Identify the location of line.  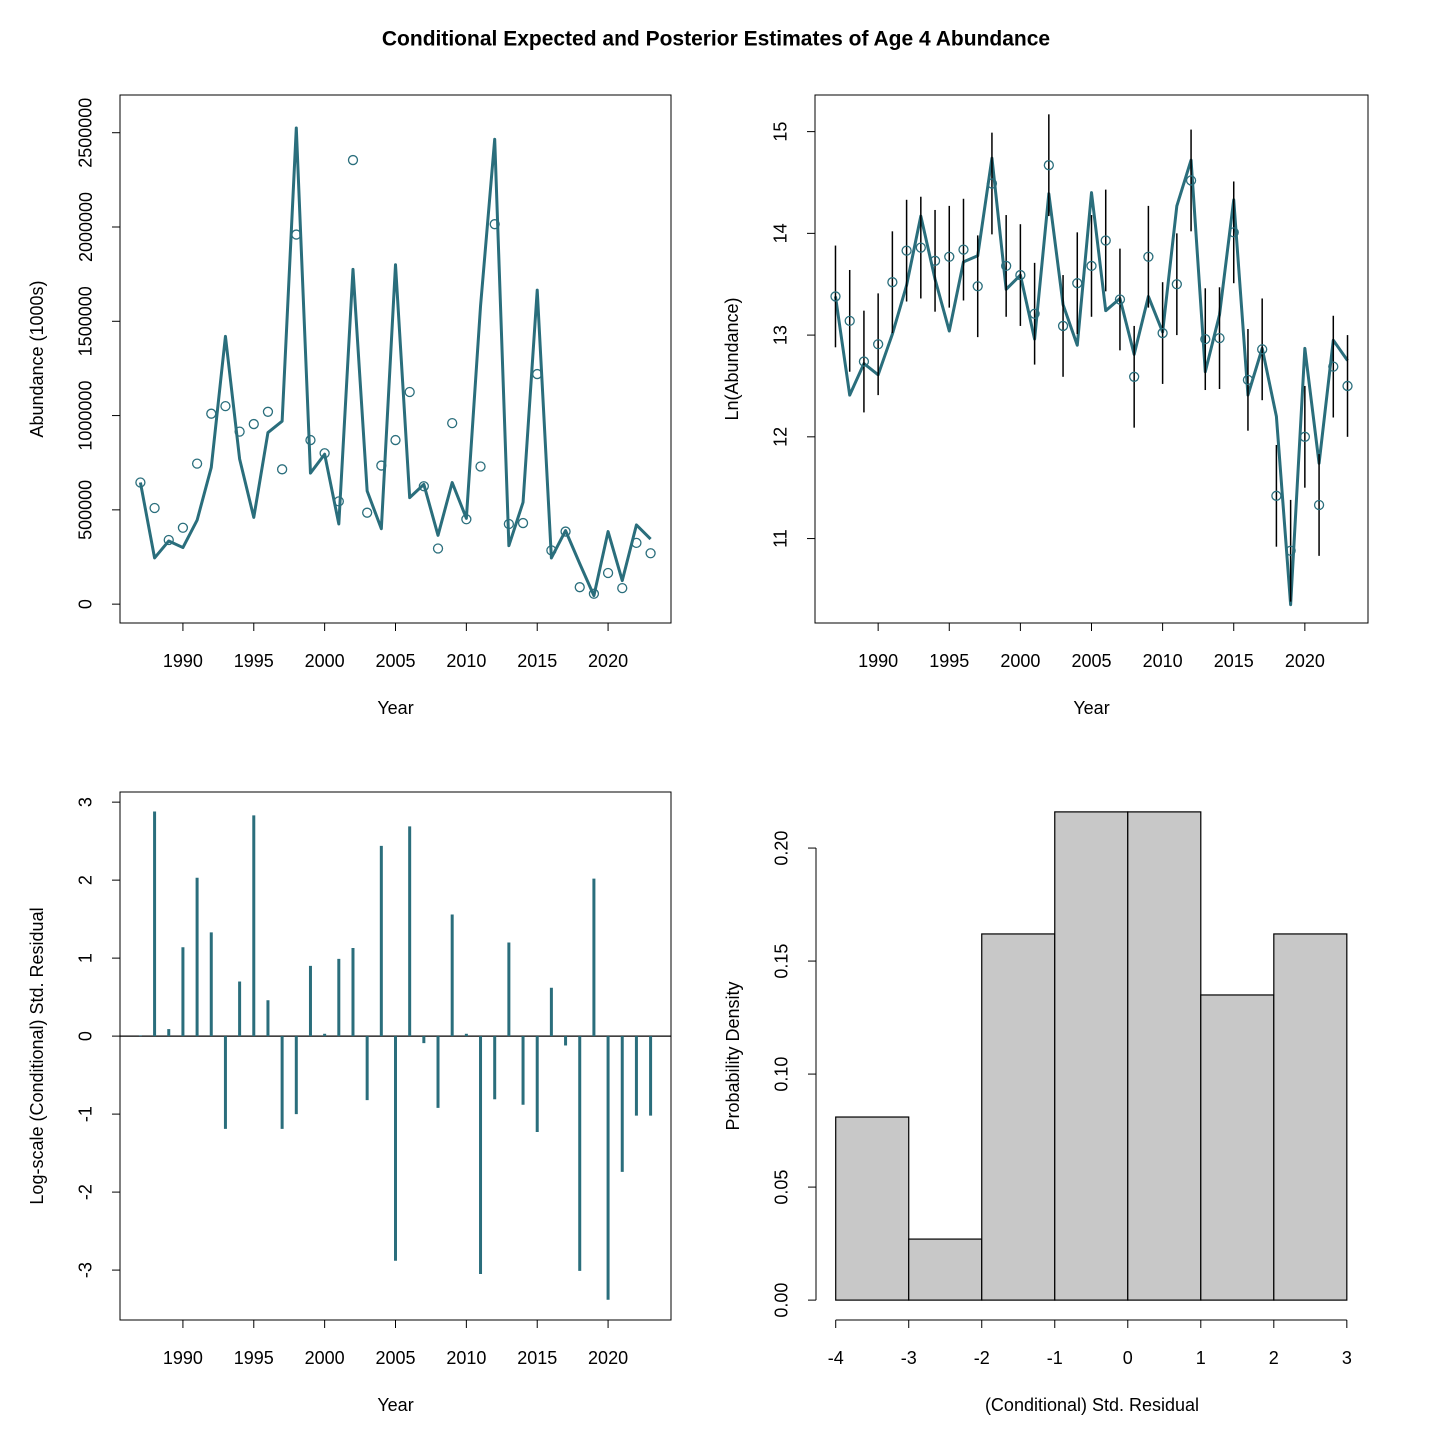
(395, 362).